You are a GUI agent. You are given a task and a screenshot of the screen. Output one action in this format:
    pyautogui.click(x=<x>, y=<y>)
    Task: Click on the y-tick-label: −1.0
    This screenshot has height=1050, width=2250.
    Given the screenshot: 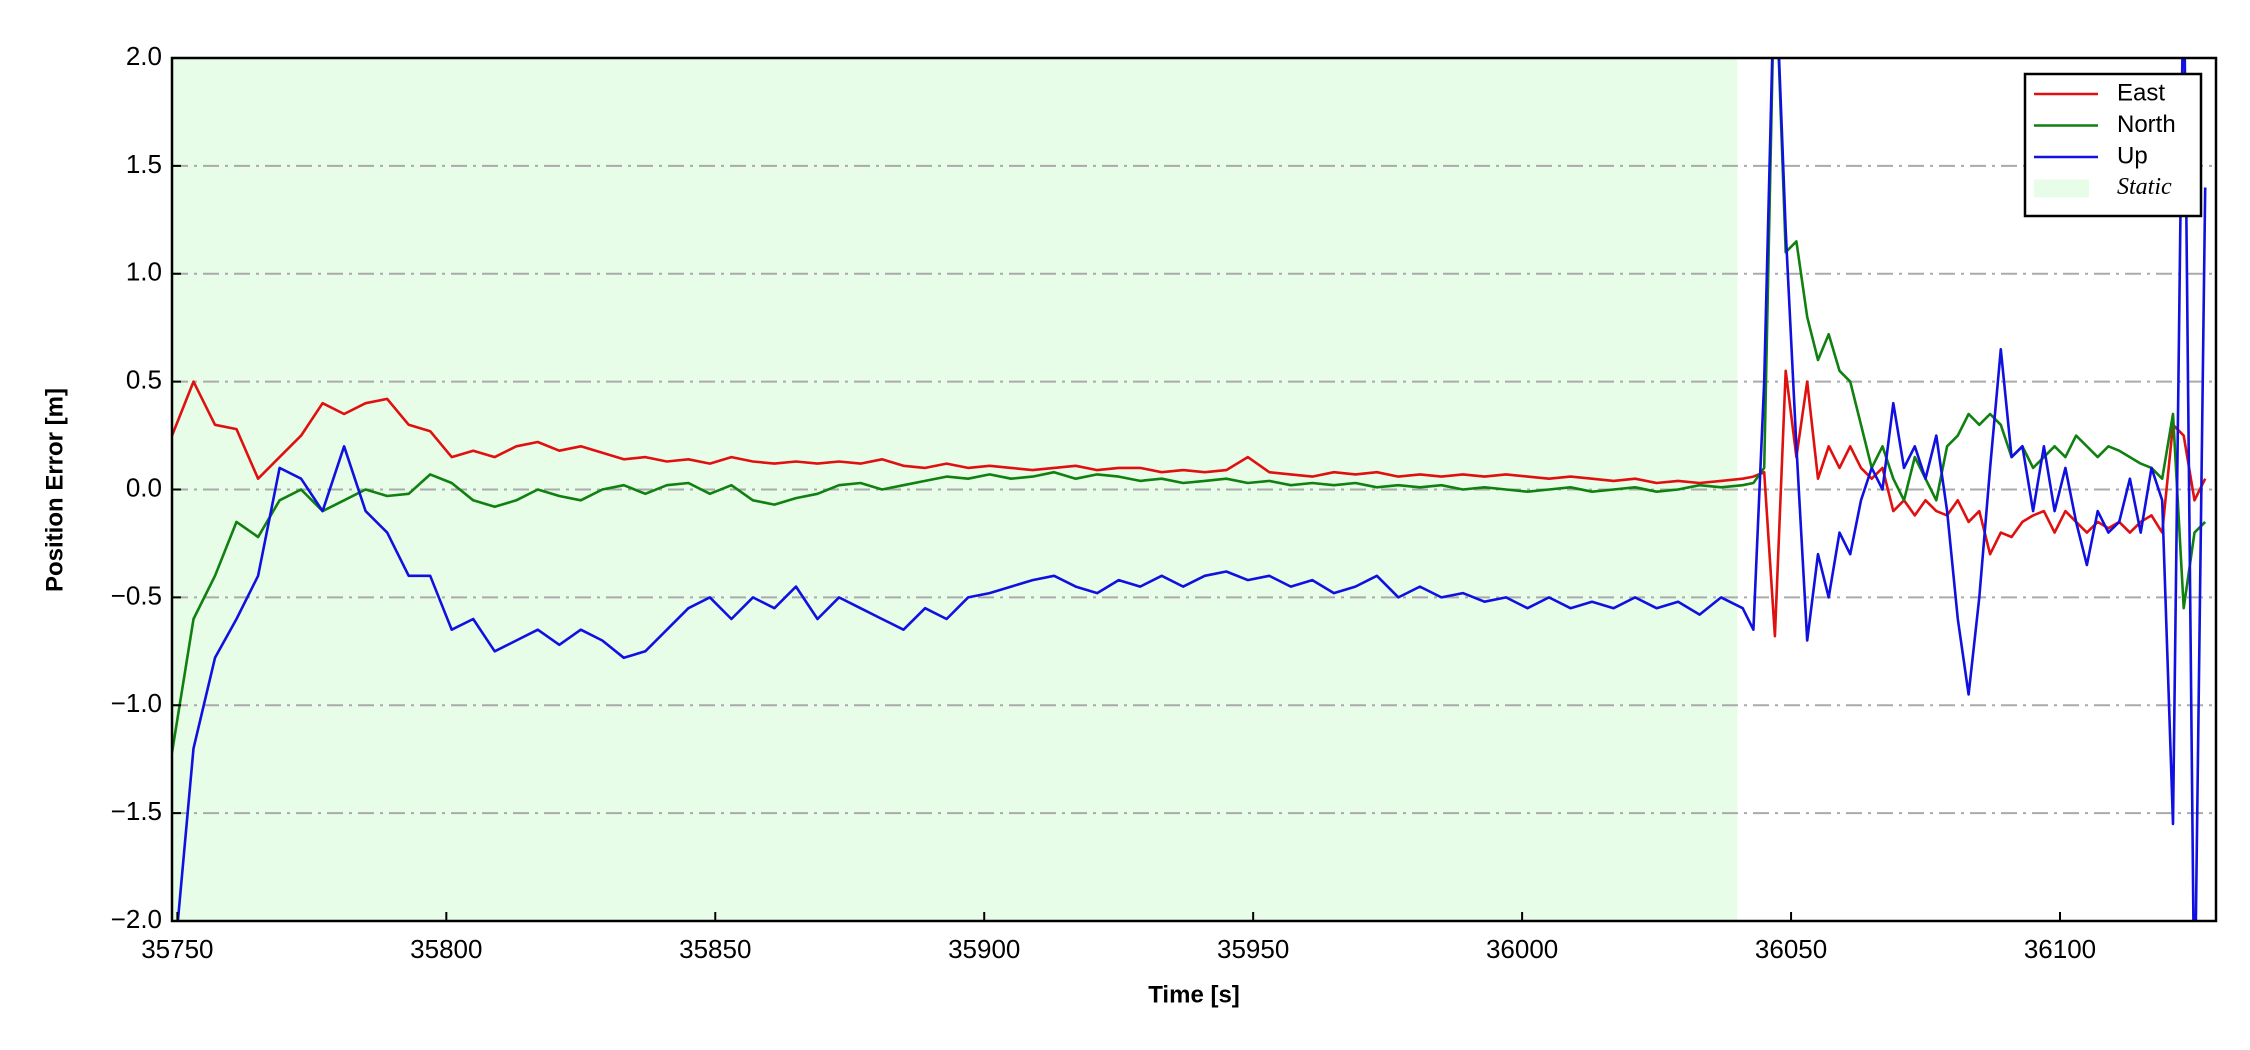 What is the action you would take?
    pyautogui.click(x=136, y=703)
    